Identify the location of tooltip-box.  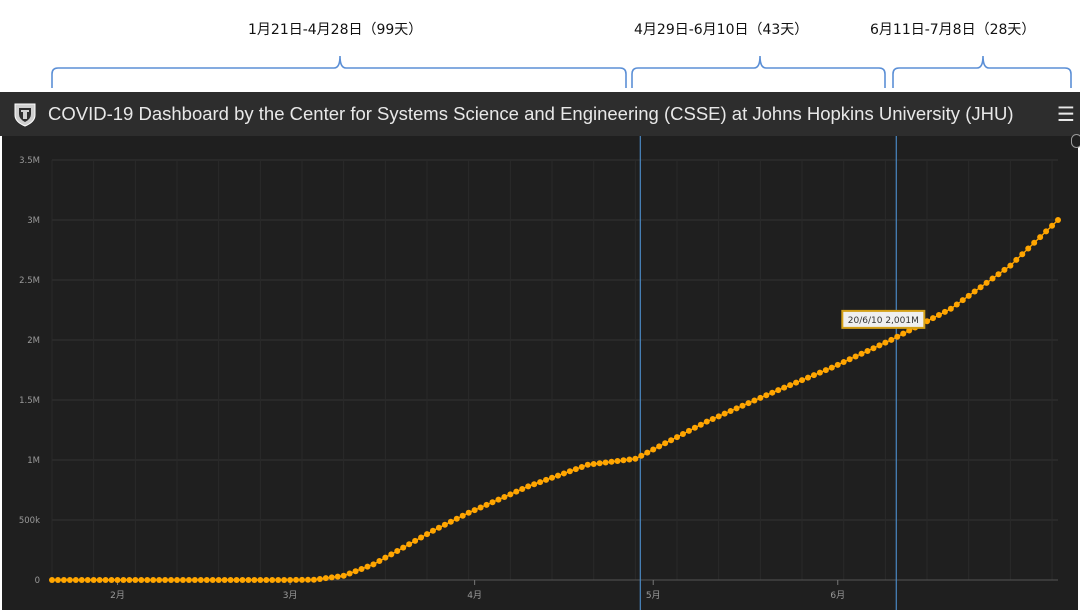
(883, 319).